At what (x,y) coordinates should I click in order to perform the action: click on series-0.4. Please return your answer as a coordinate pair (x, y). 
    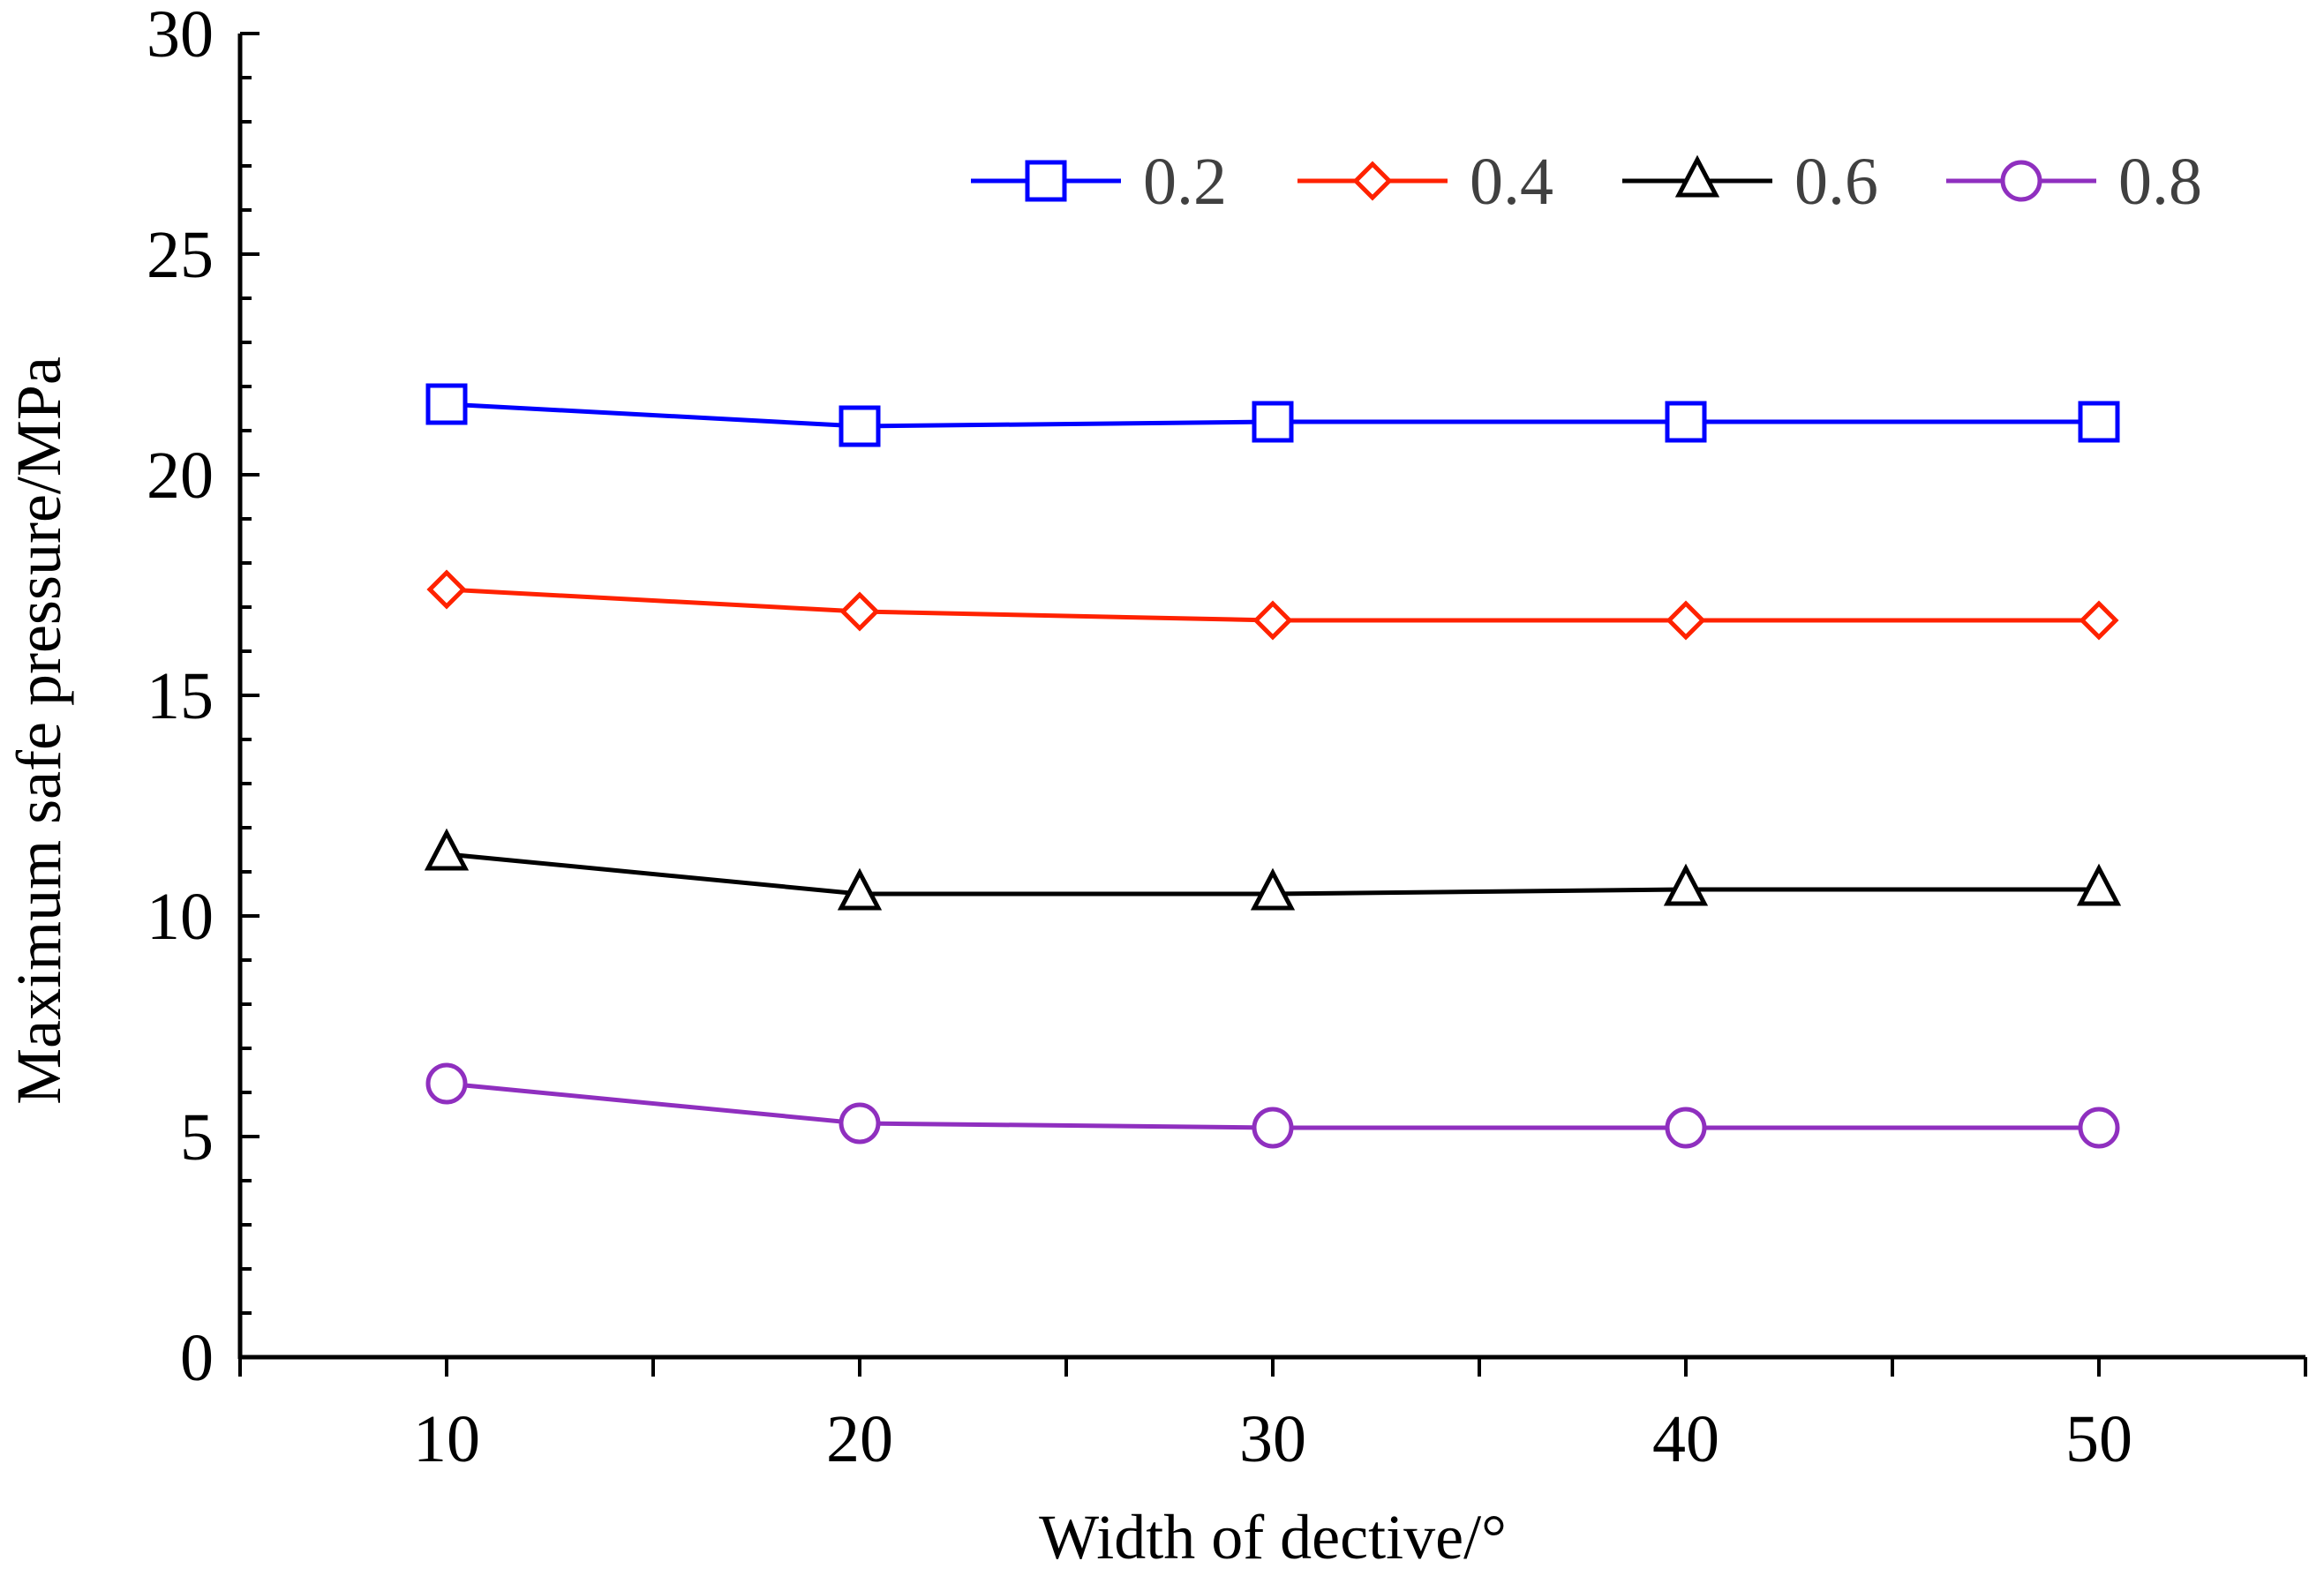
    Looking at the image, I should click on (1272, 605).